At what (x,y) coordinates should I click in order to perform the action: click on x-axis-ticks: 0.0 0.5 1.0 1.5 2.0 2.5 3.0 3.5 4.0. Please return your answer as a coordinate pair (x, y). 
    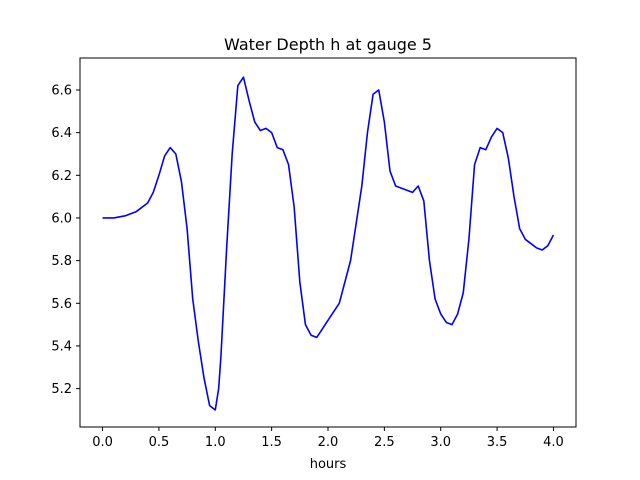
    Looking at the image, I should click on (328, 438).